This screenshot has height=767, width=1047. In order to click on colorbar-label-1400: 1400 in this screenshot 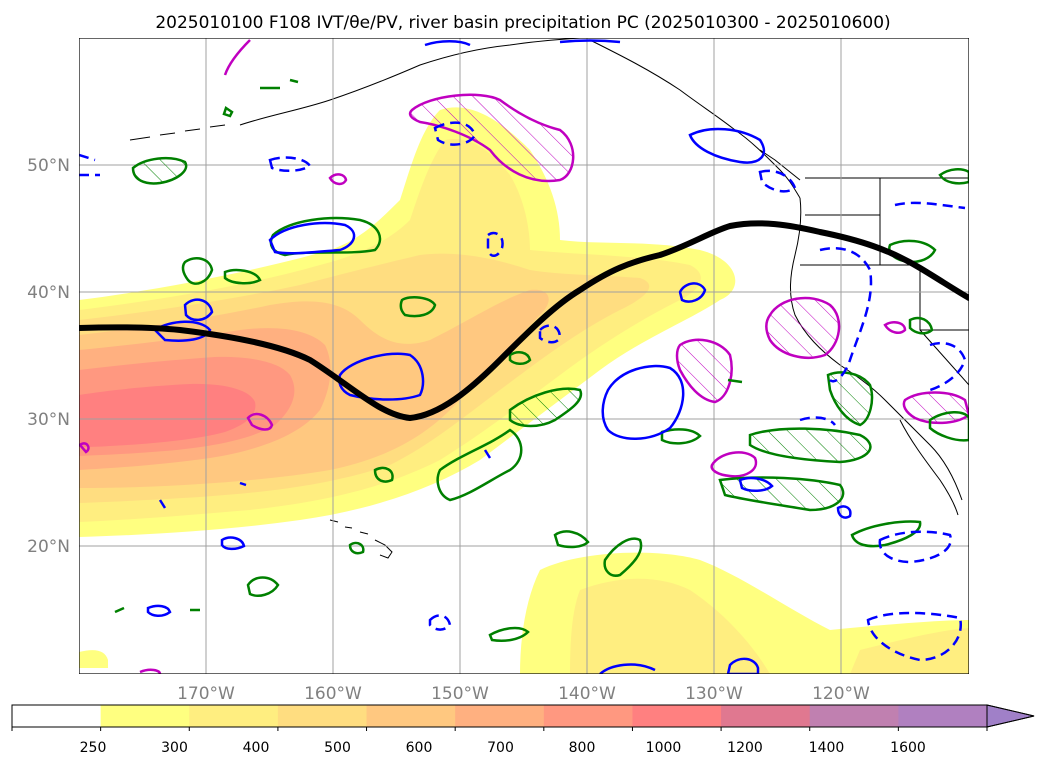, I will do `click(827, 748)`.